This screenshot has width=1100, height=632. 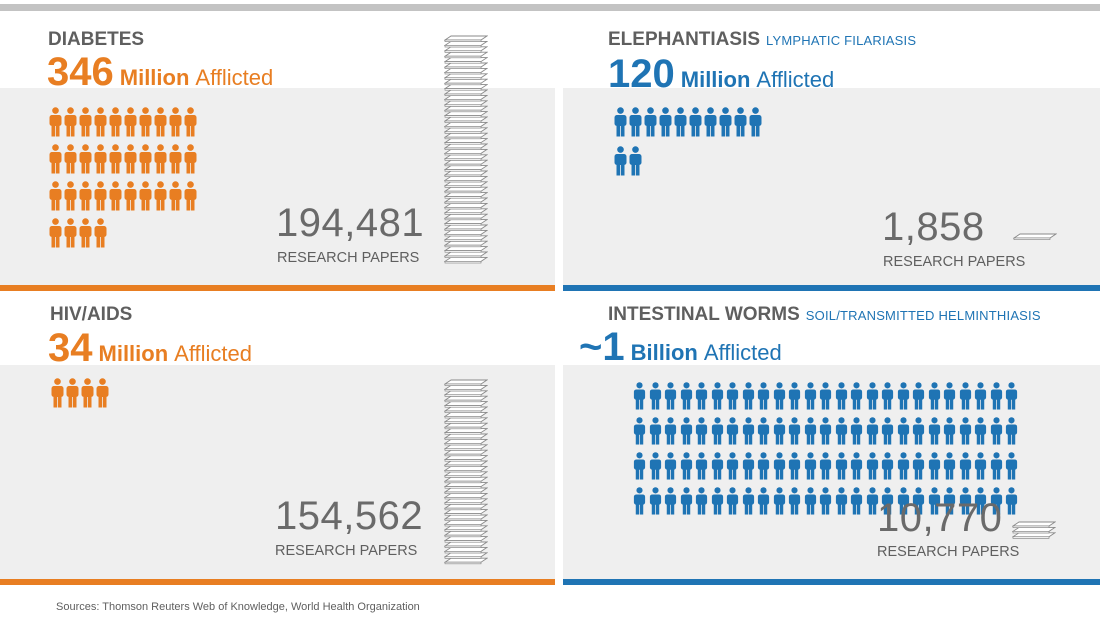 What do you see at coordinates (602, 347) in the screenshot?
I see `afflicted-number: ~1` at bounding box center [602, 347].